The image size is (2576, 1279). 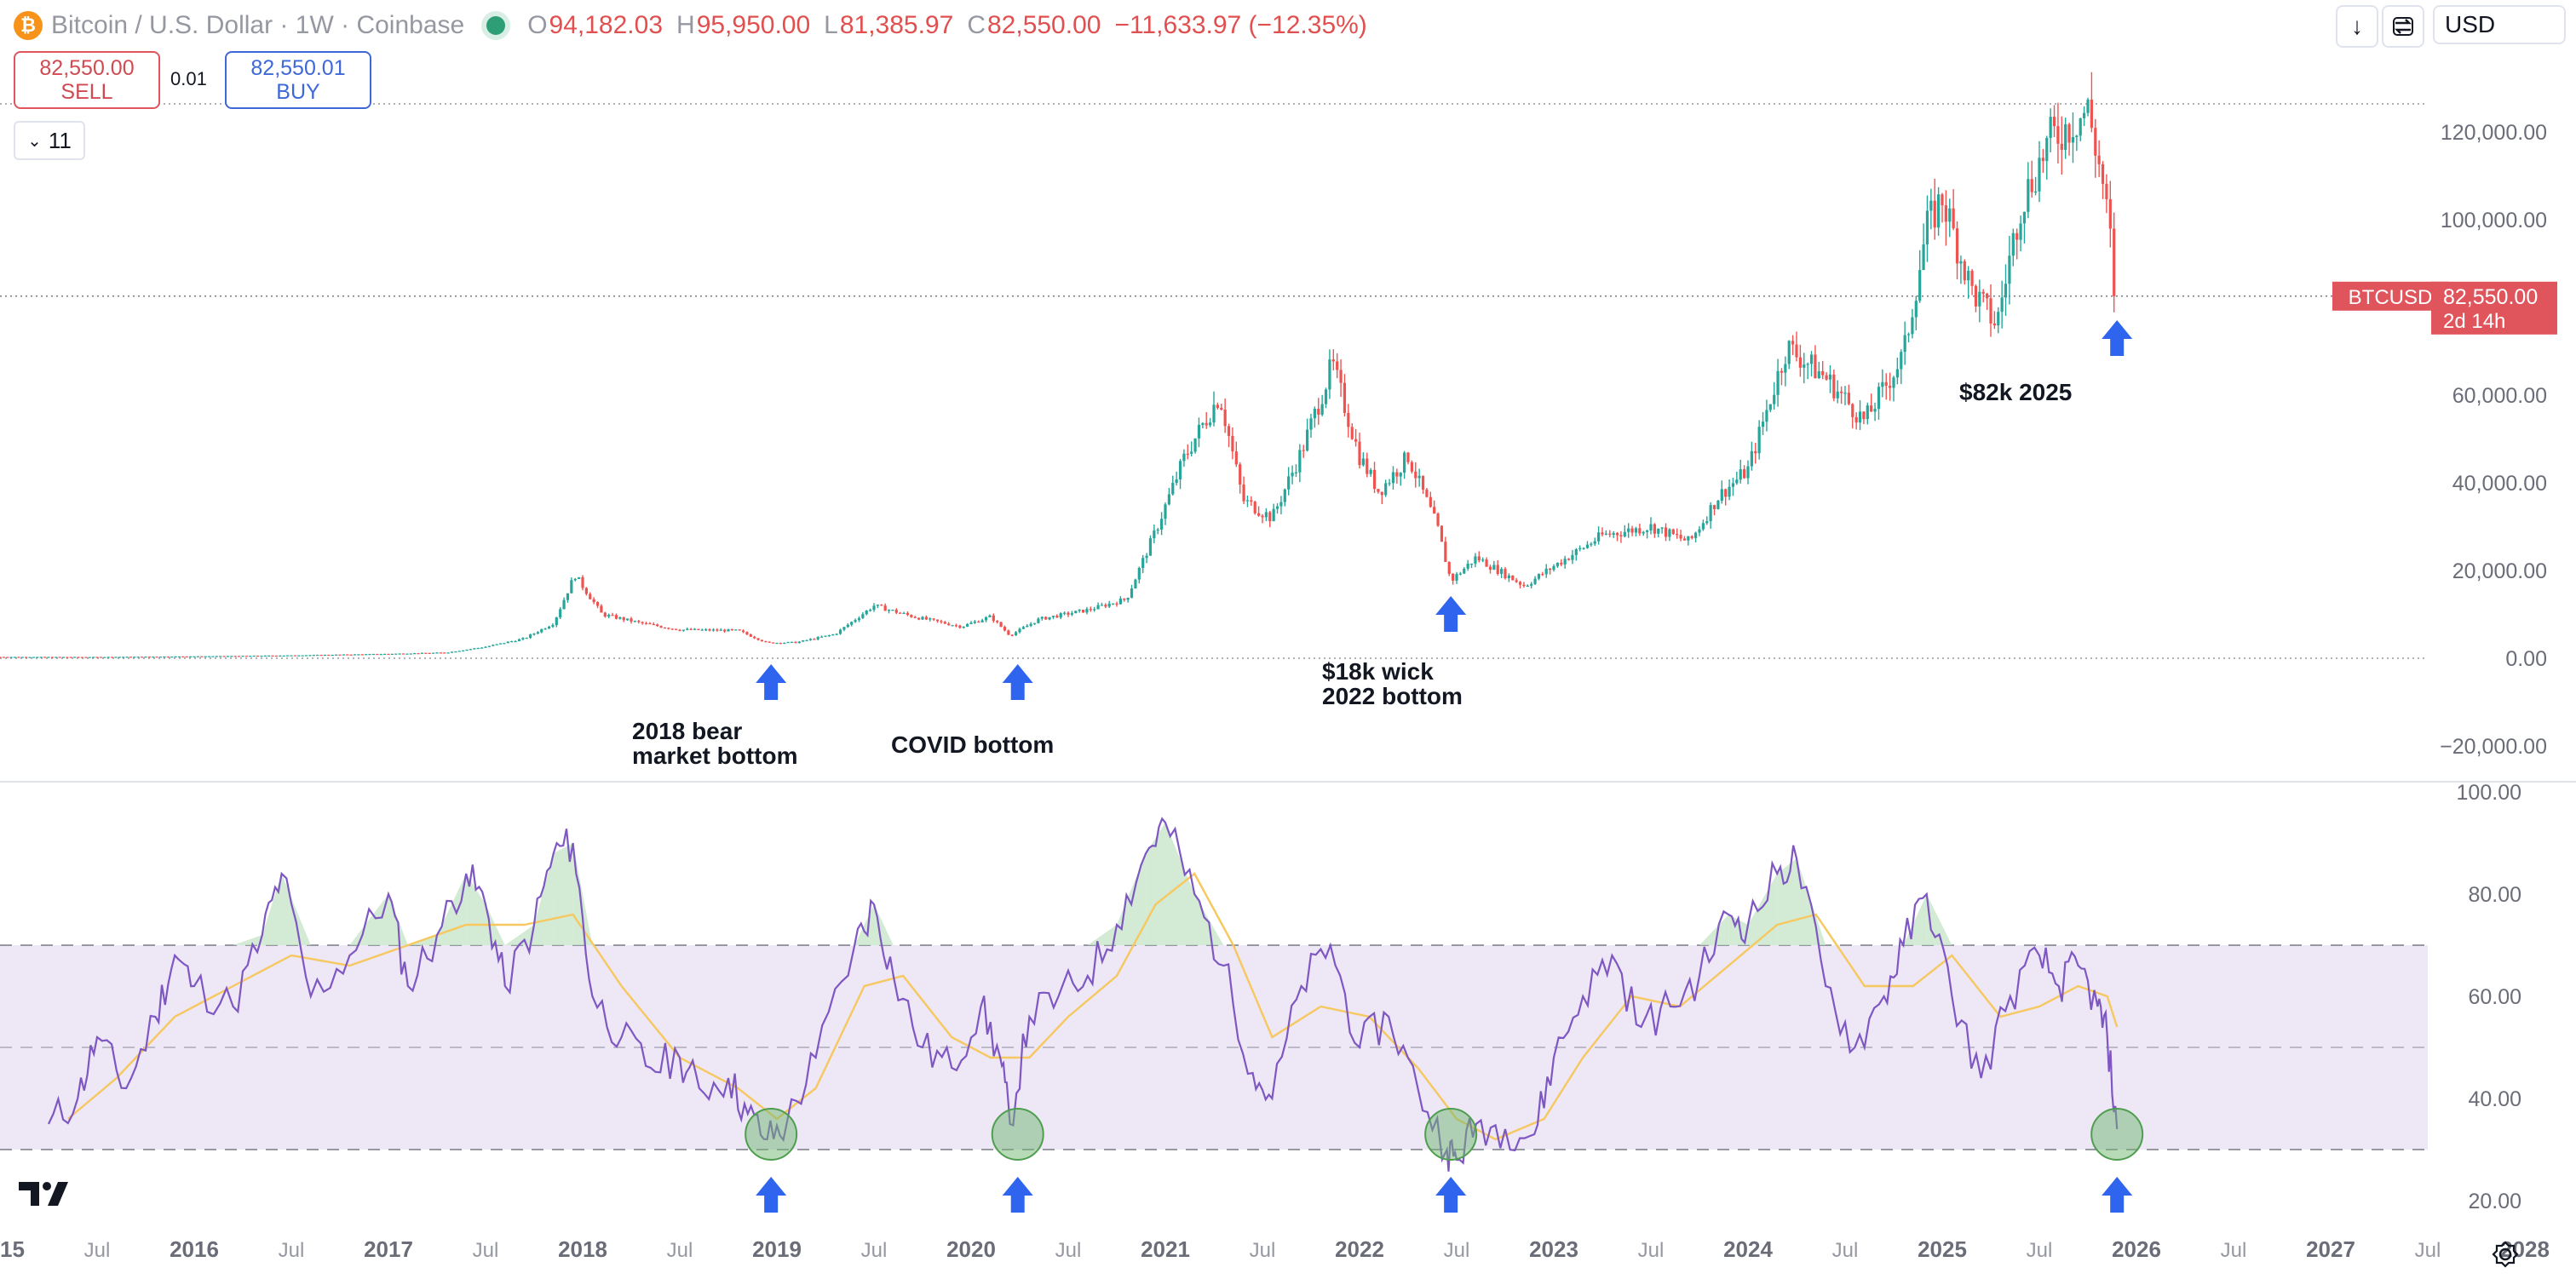 I want to click on currency-select: USD, so click(x=2500, y=25).